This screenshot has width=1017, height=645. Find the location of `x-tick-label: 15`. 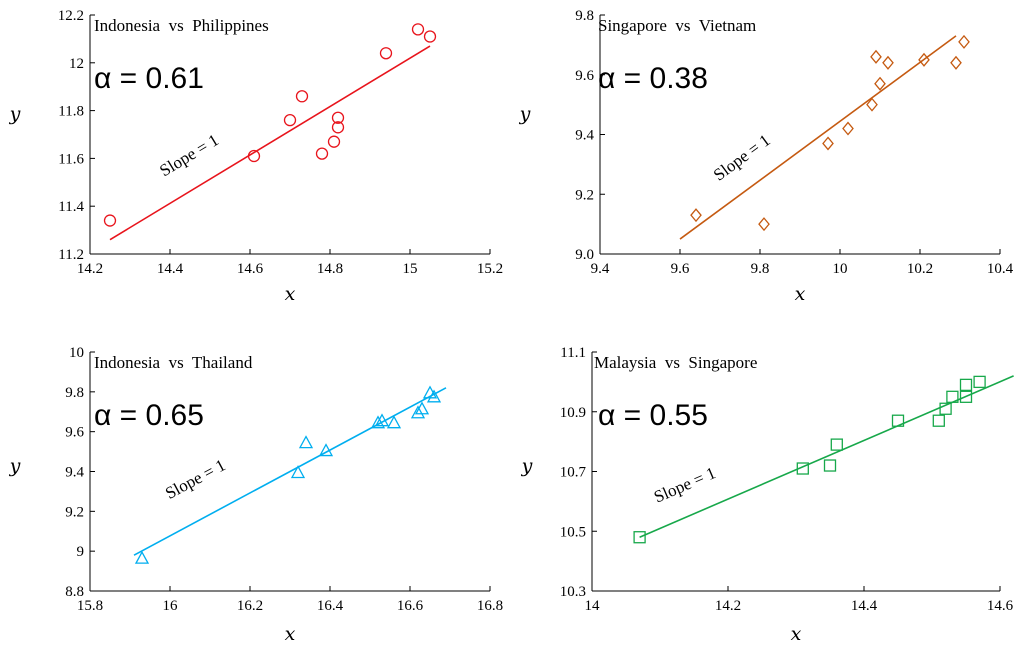

x-tick-label: 15 is located at coordinates (410, 269).